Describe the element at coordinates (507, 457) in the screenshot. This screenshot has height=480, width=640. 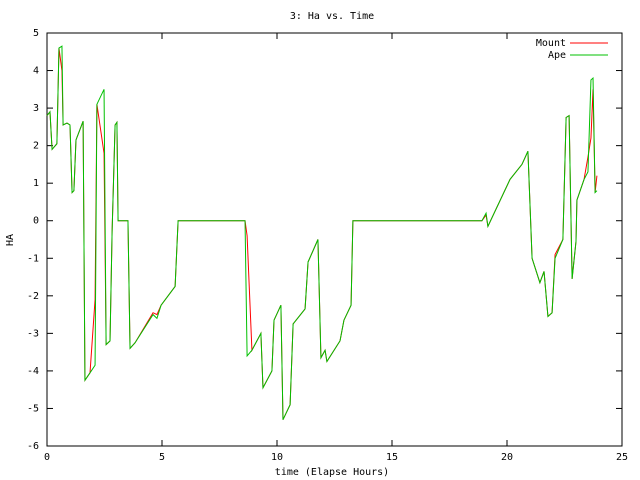
I see `x-tick-label: 20` at that location.